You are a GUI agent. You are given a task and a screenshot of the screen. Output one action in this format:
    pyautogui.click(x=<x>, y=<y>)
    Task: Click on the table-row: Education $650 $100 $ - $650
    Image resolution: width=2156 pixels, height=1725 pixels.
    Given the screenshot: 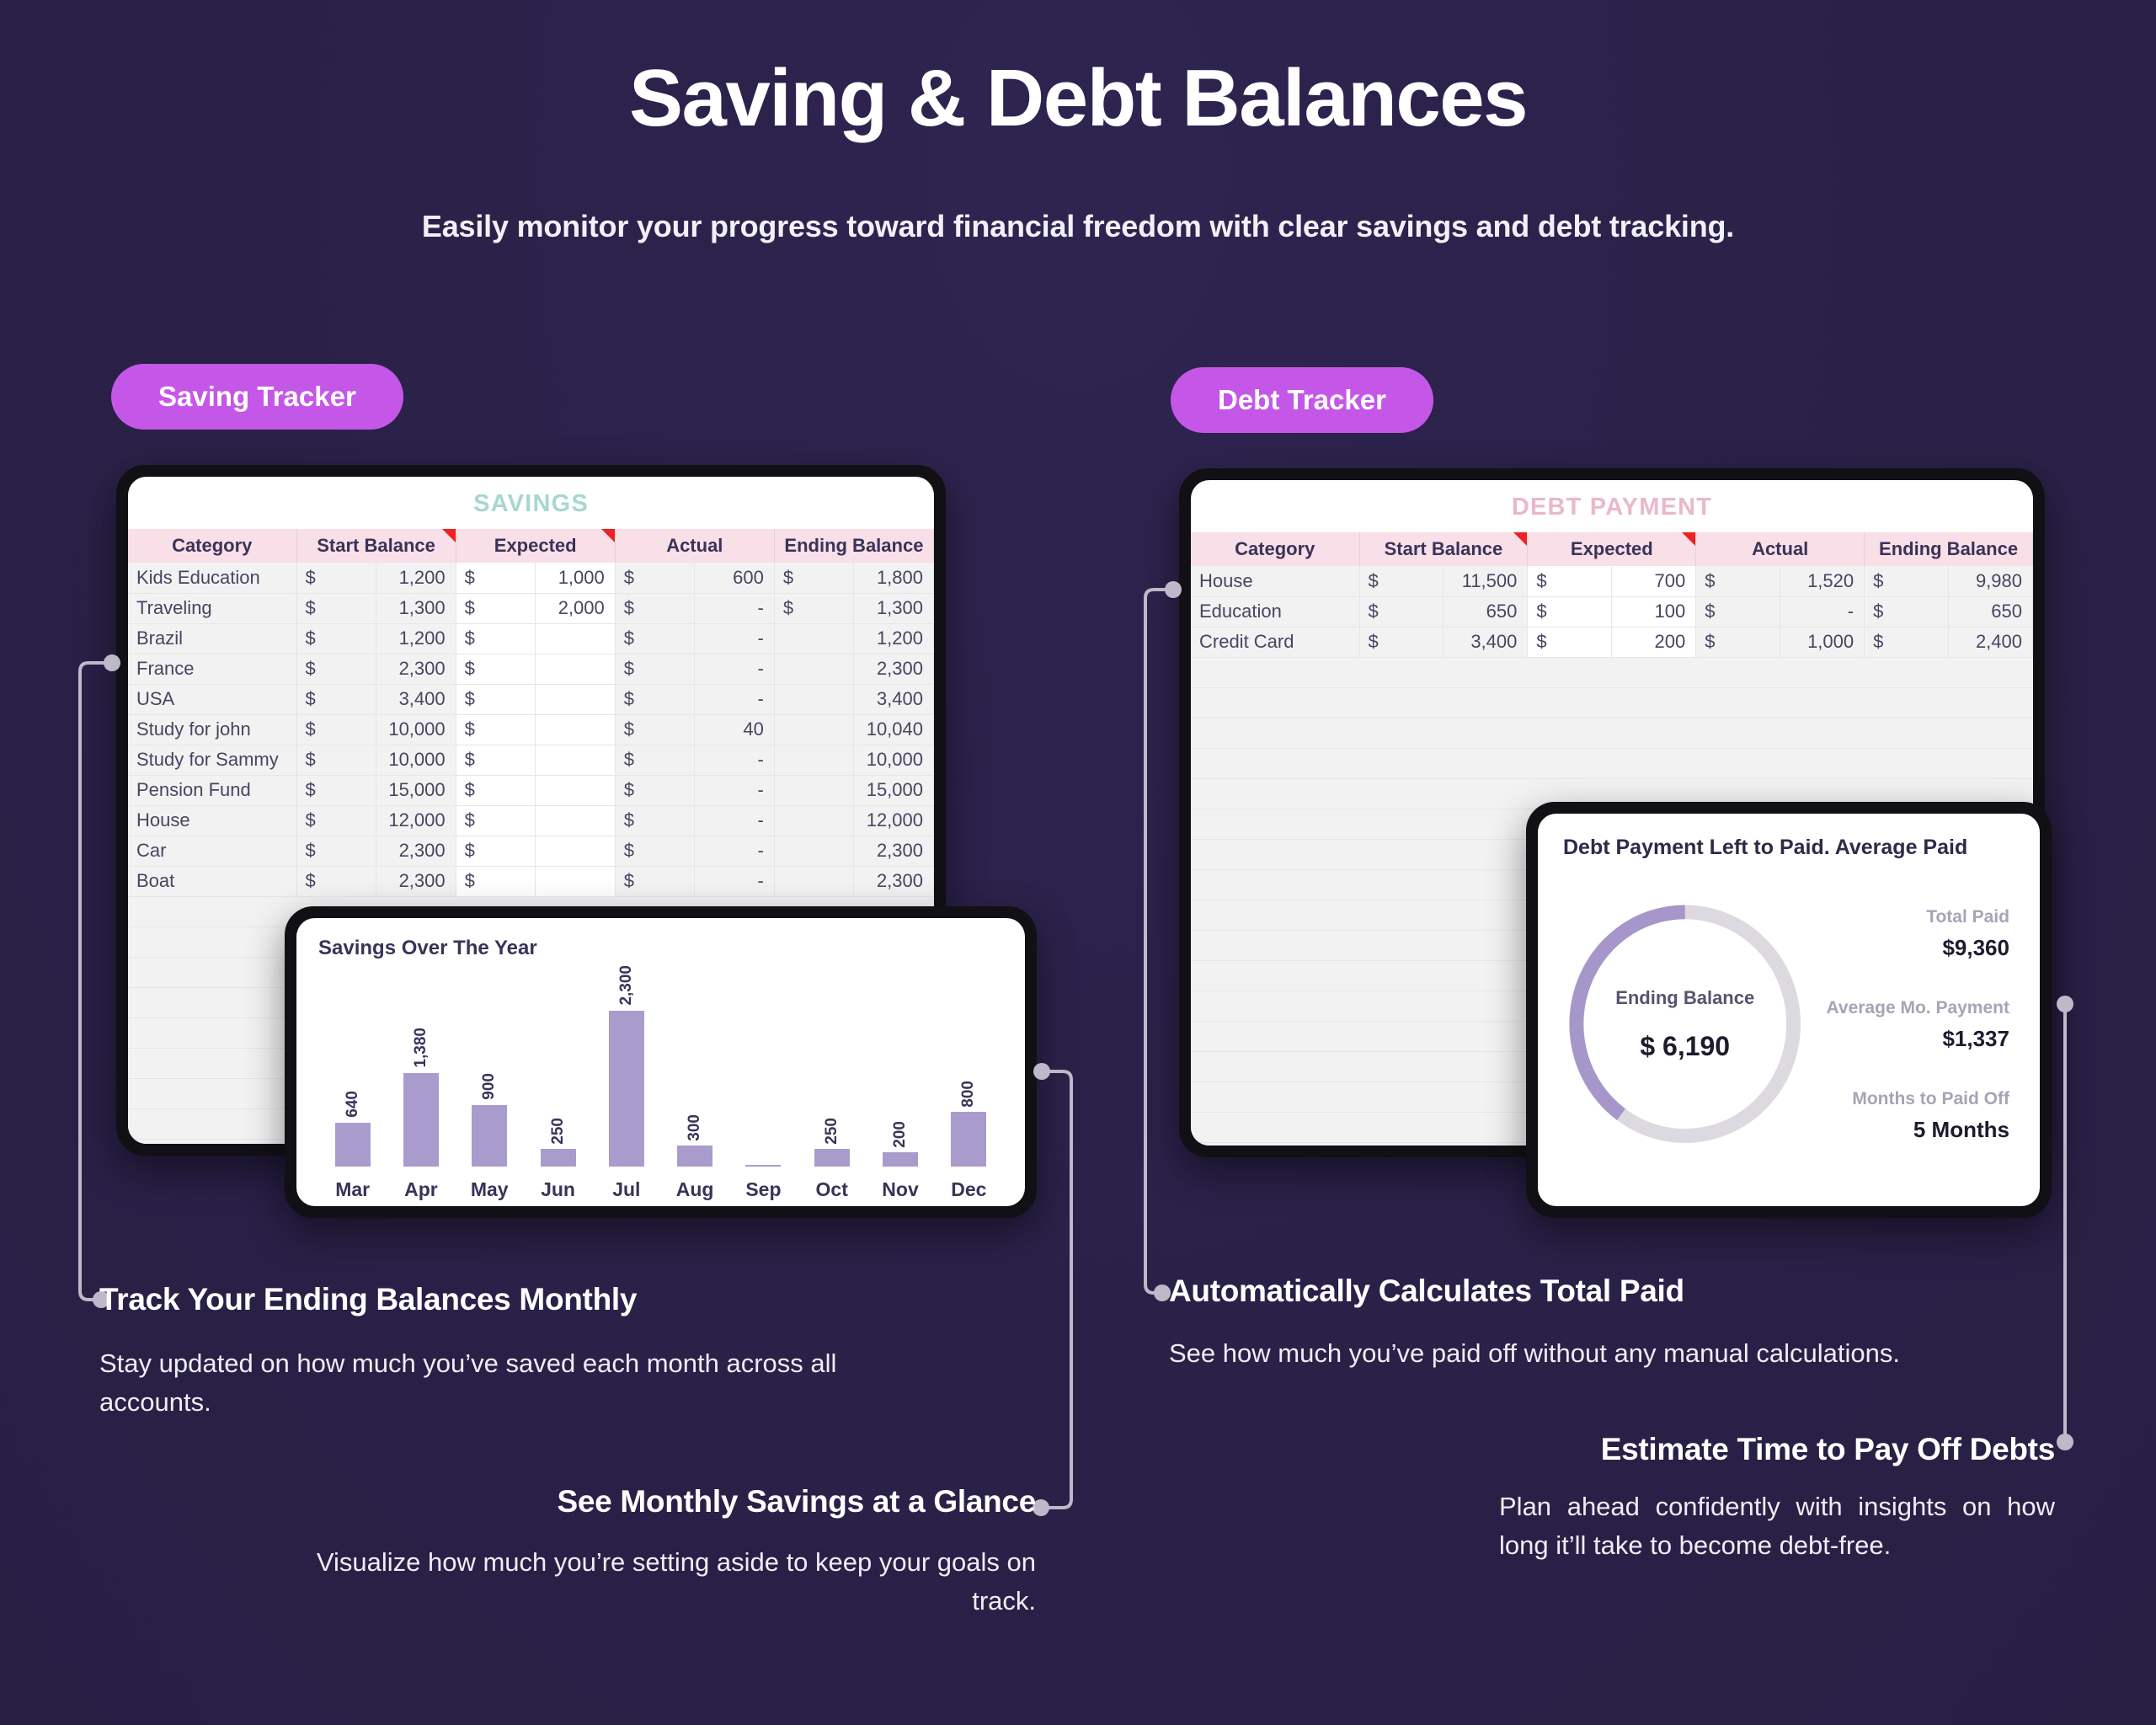 What is the action you would take?
    pyautogui.click(x=1612, y=612)
    